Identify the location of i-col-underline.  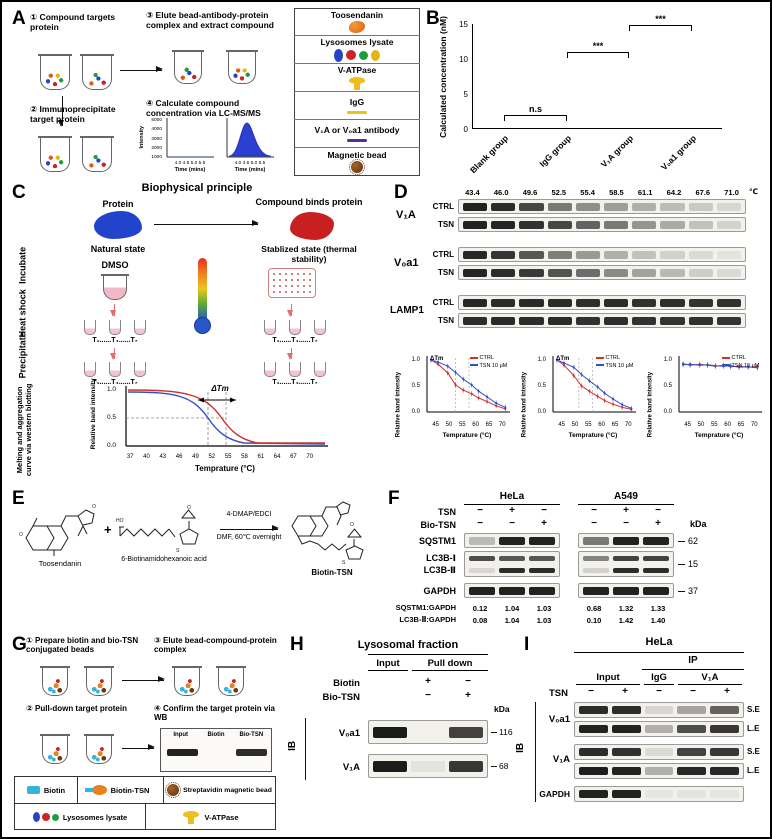
(710, 684).